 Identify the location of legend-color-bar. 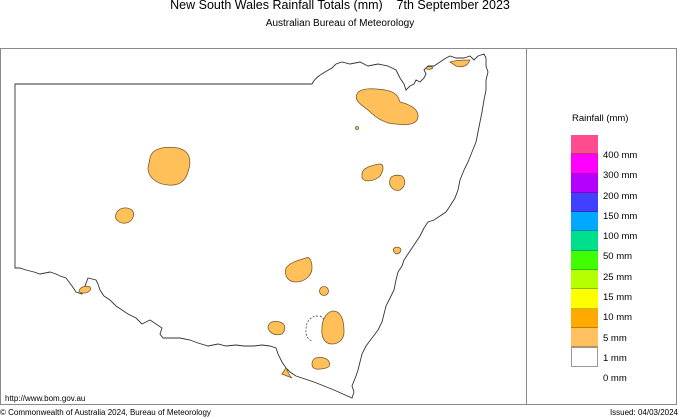
(584, 251).